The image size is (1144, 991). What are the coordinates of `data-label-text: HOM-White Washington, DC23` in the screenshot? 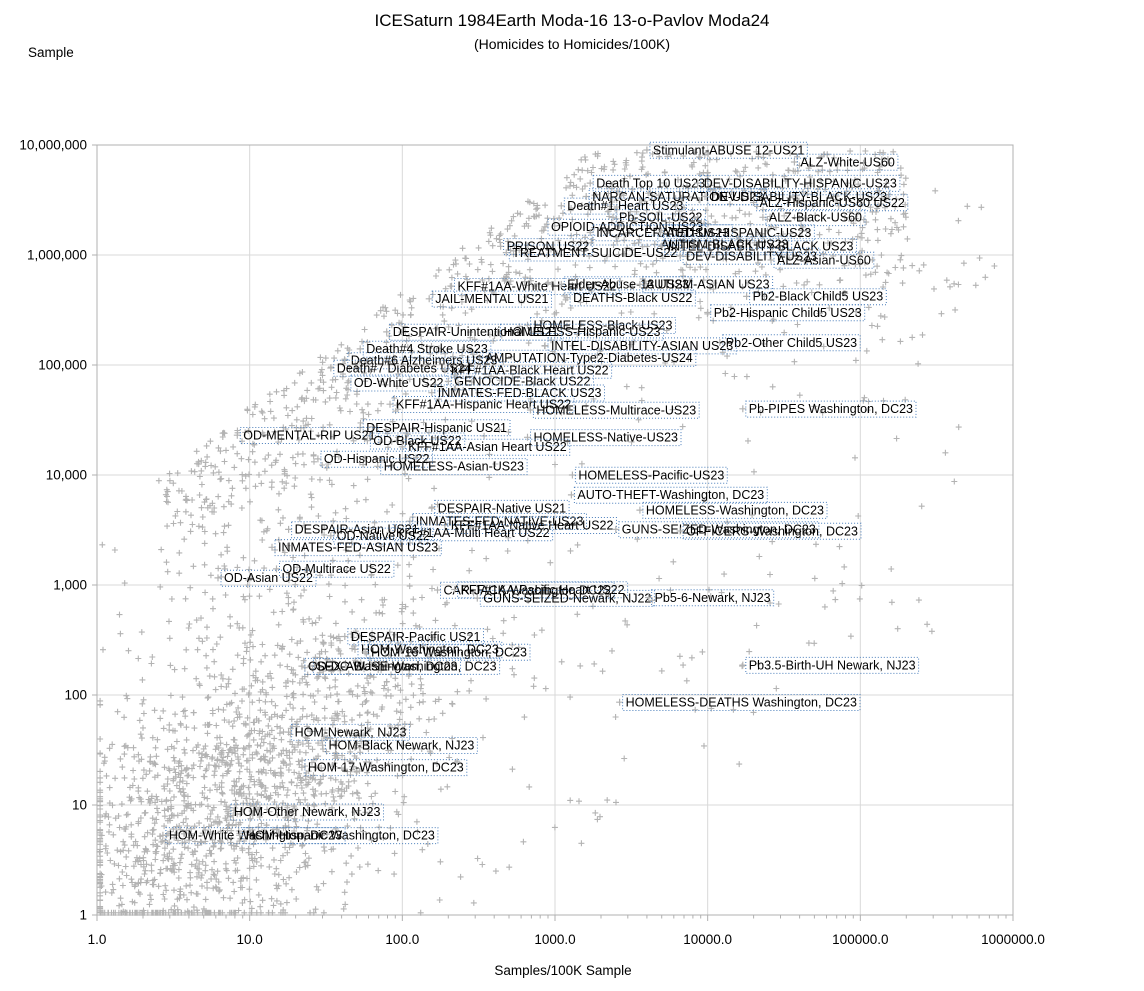 It's located at (255, 836).